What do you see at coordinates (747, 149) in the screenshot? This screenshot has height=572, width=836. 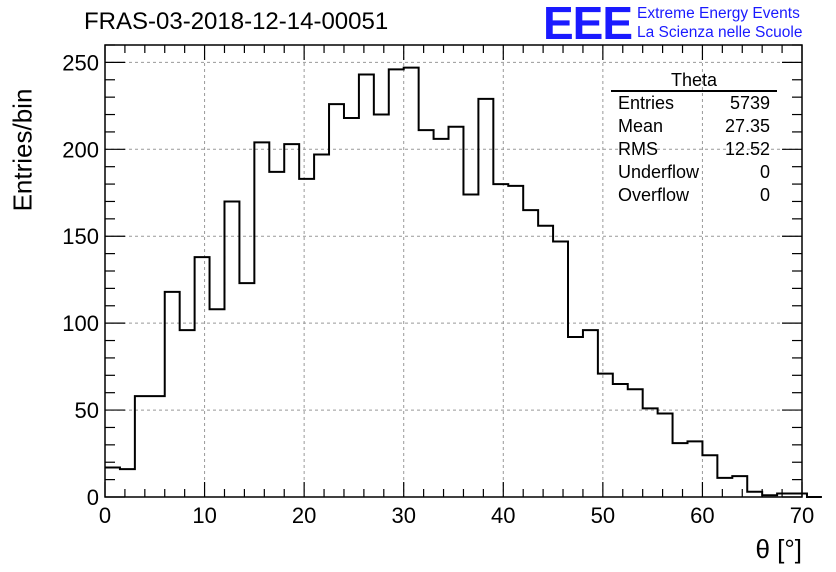 I see `stats-value: 12.52` at bounding box center [747, 149].